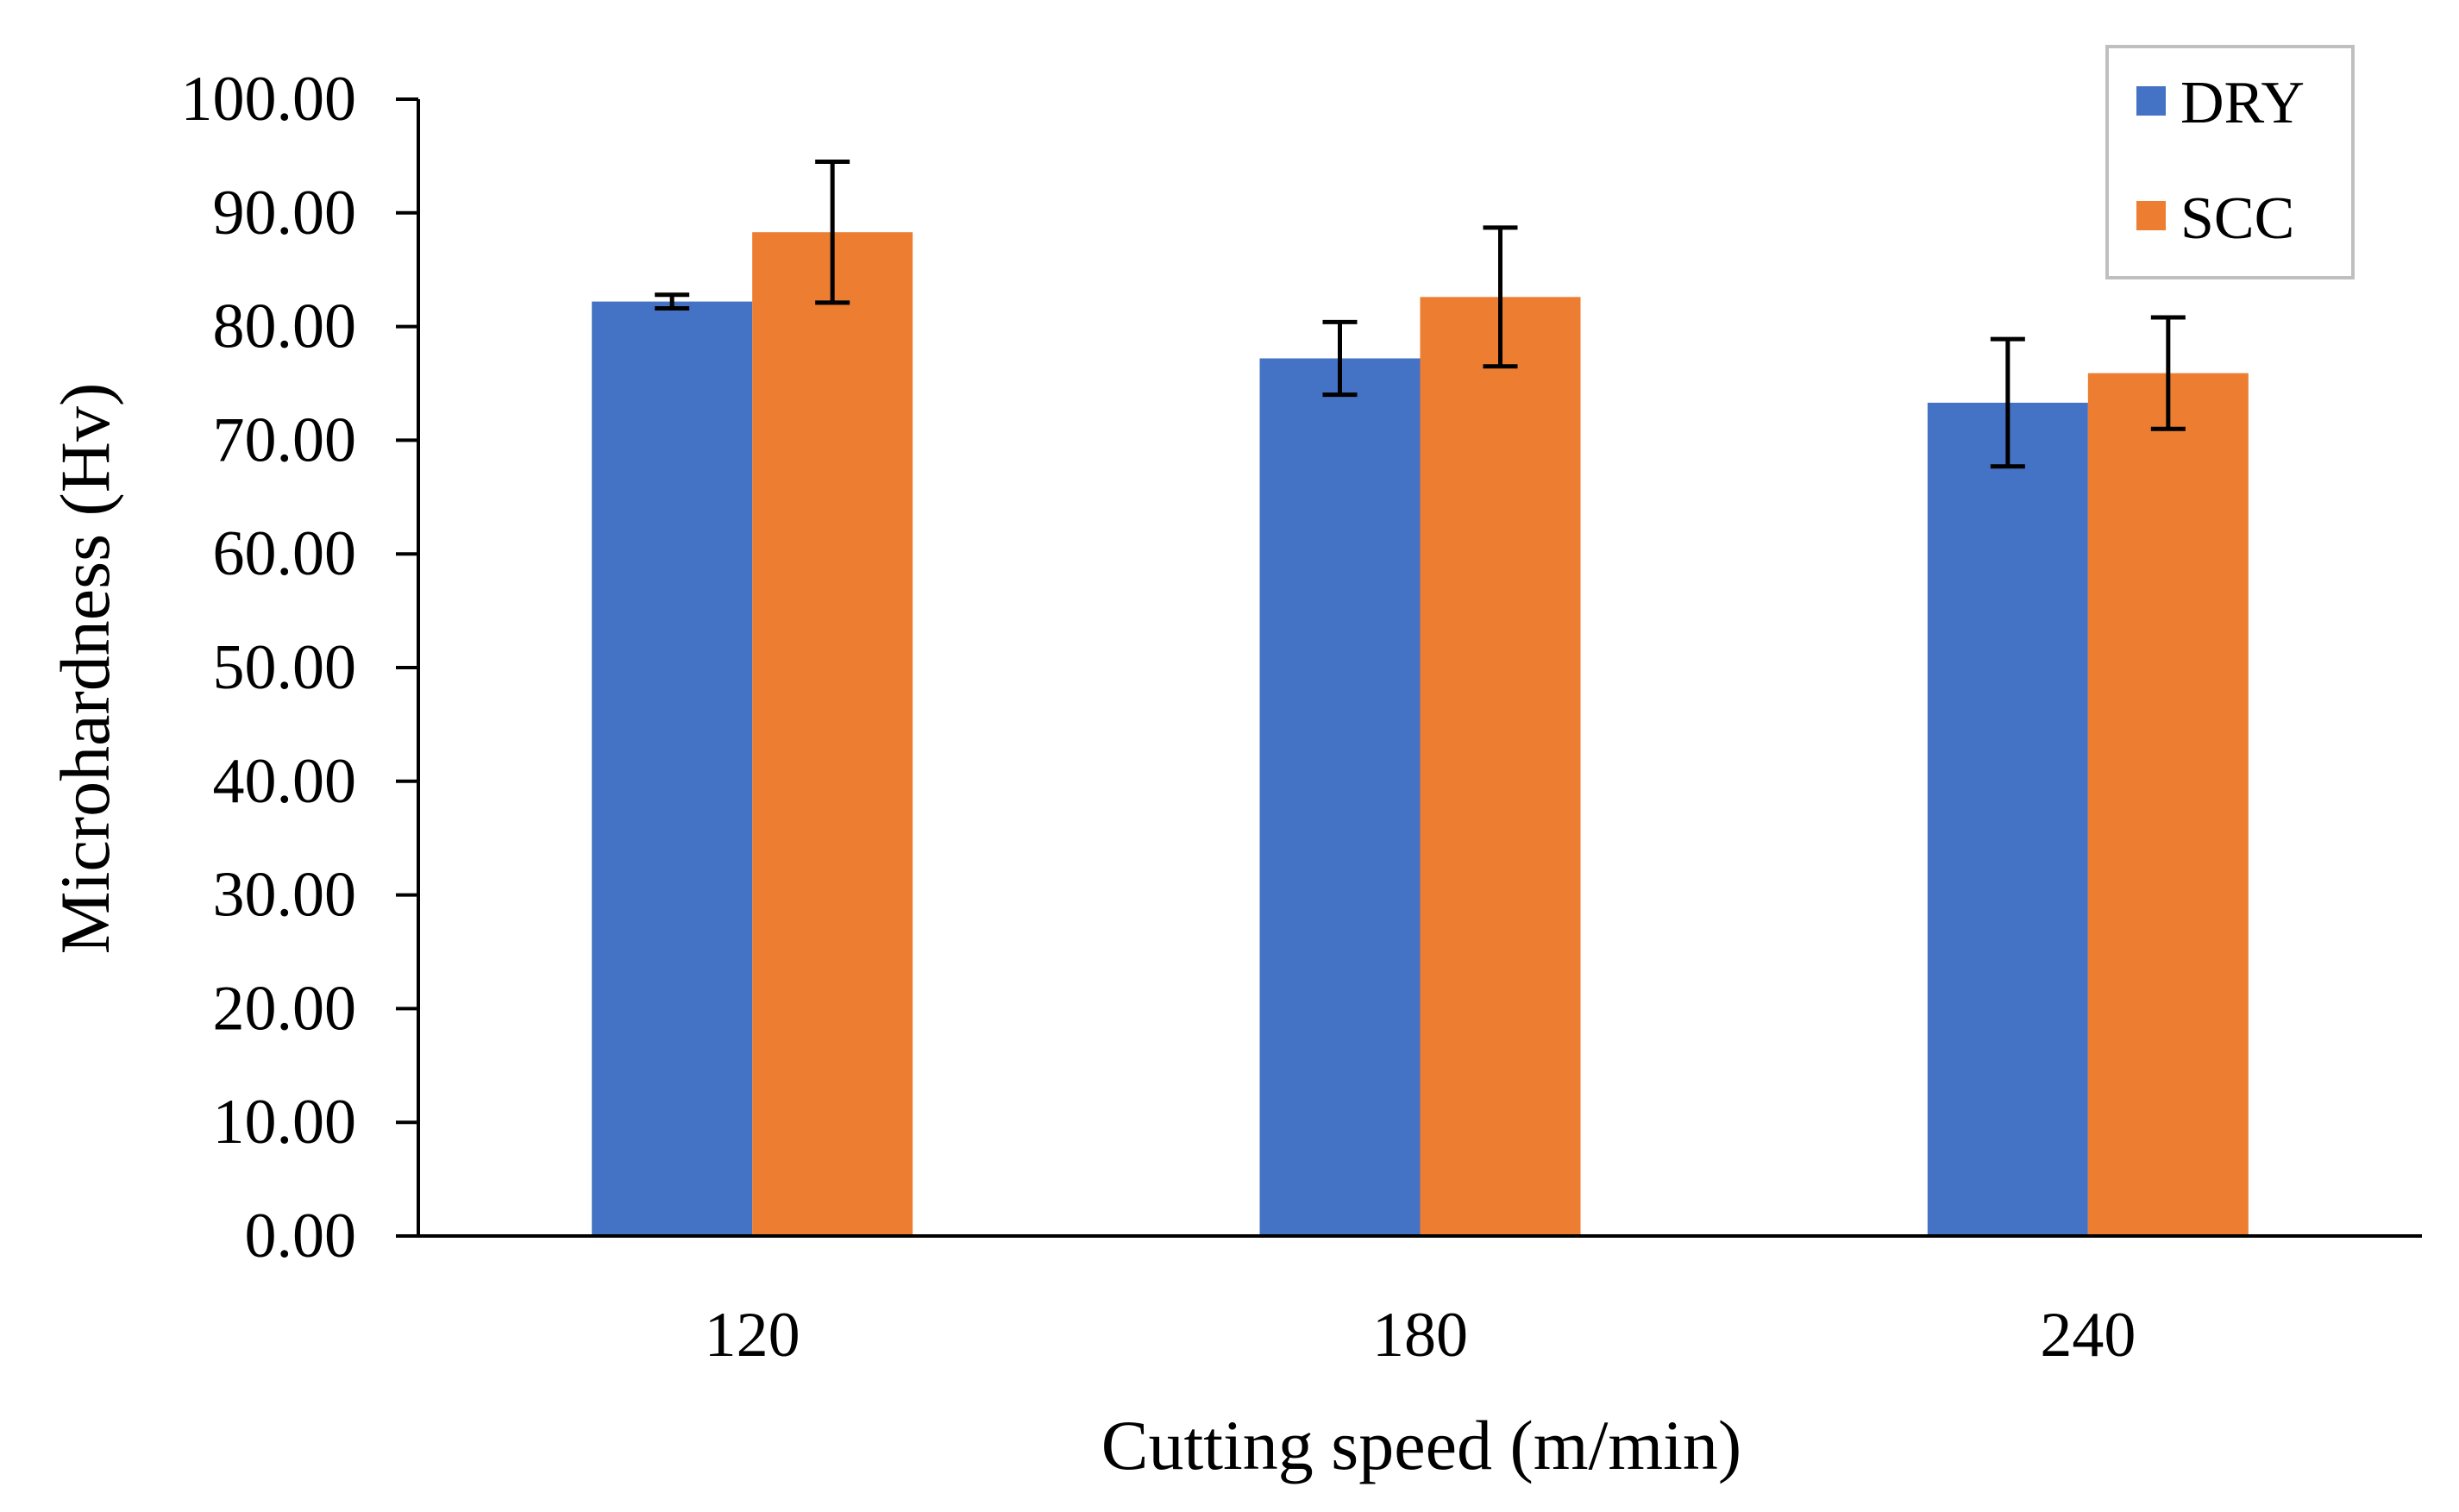 This screenshot has height=1512, width=2459. What do you see at coordinates (285, 553) in the screenshot?
I see `y-tick-label: 60.00` at bounding box center [285, 553].